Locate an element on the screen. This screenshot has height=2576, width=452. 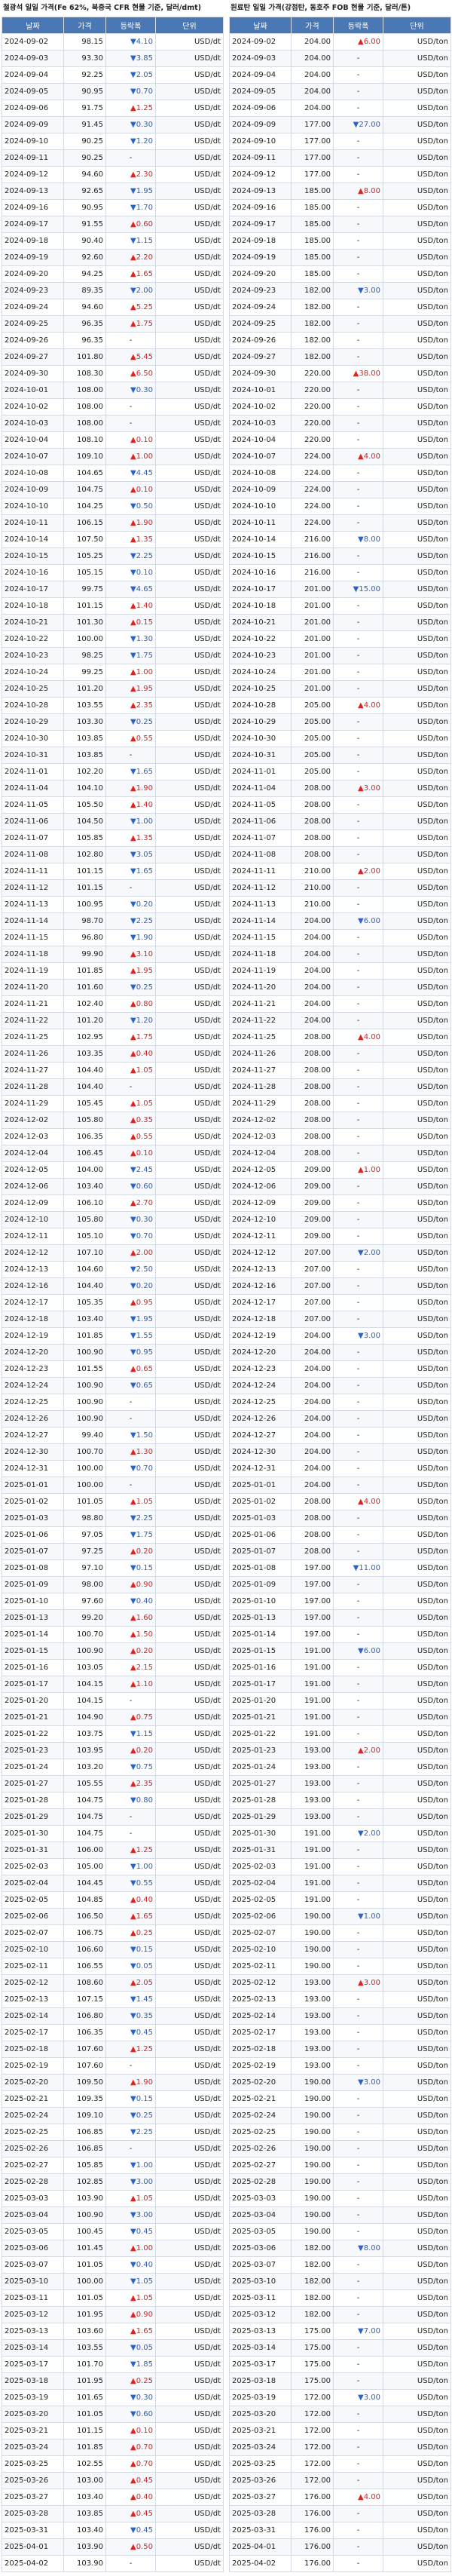
data-row: 2024-11-26 208.00- USD/ton is located at coordinates (340, 1054).